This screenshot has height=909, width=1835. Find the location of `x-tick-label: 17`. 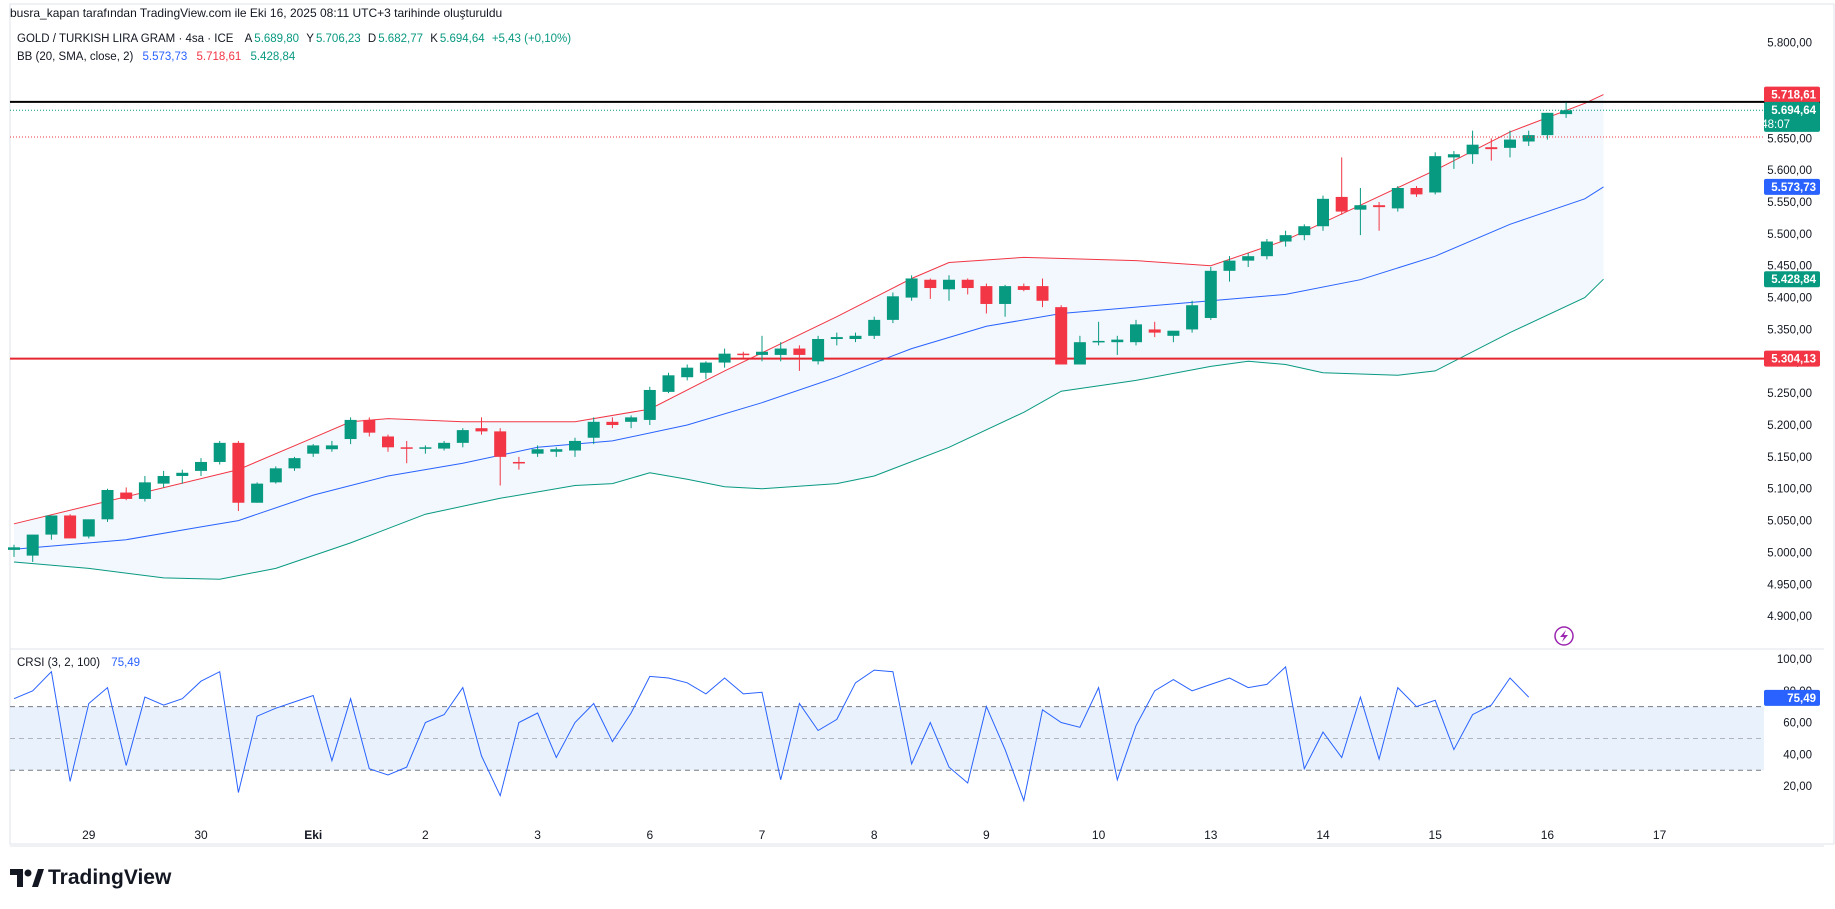

x-tick-label: 17 is located at coordinates (1660, 835).